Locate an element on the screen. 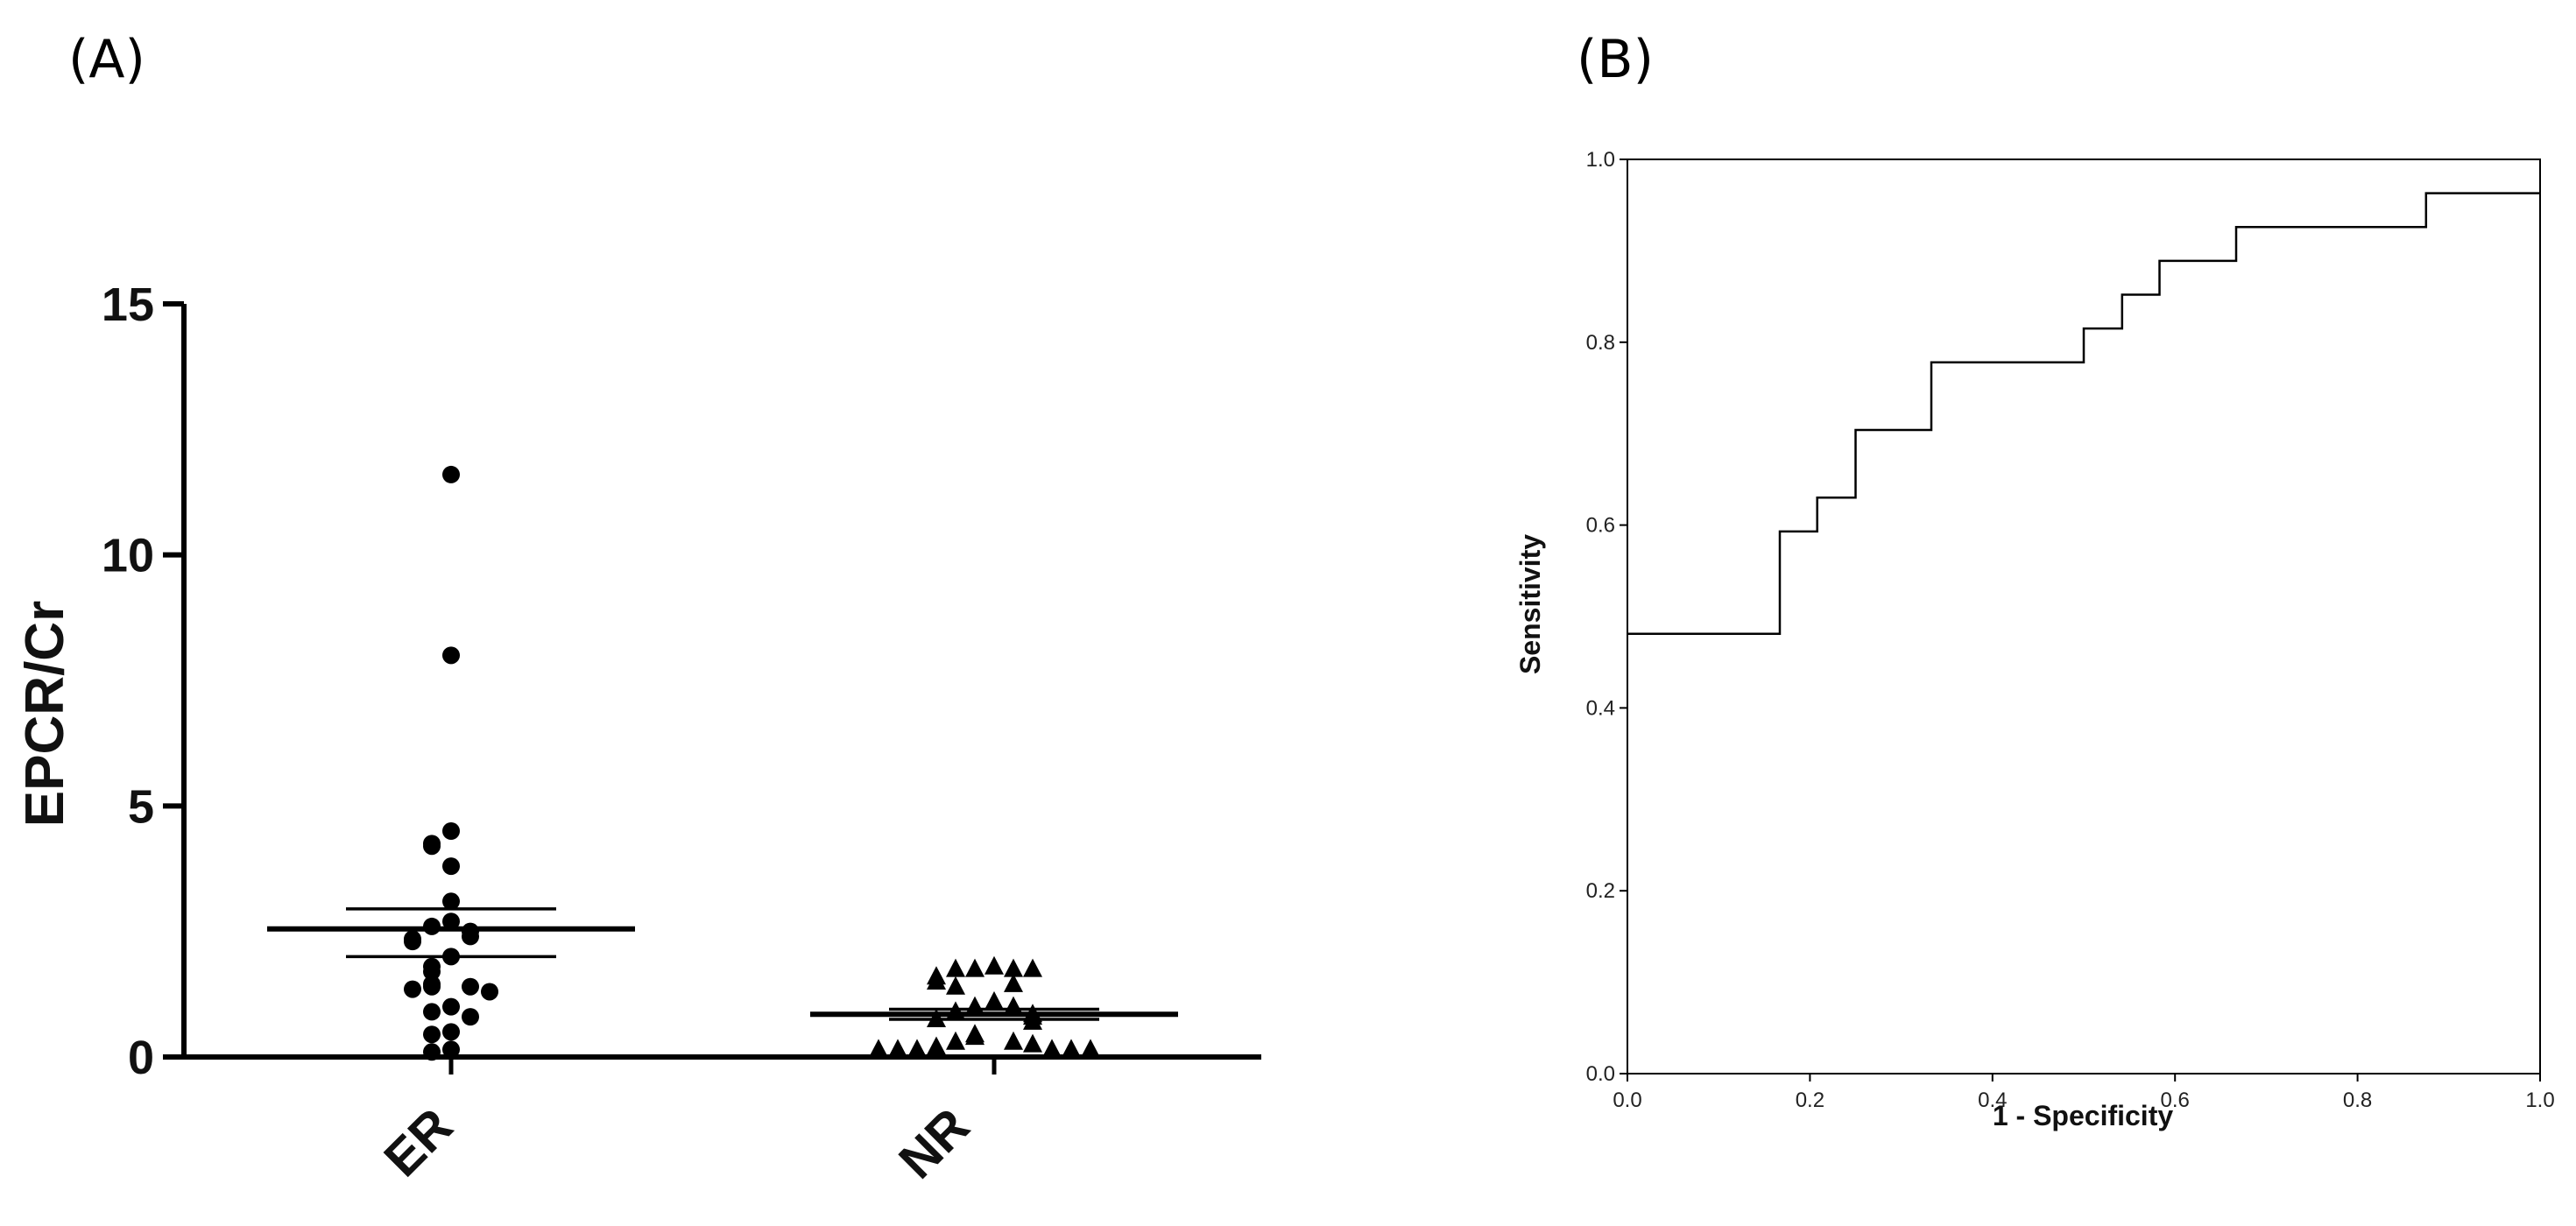  panel-b-x-tick-label: 0.8 is located at coordinates (2357, 1100).